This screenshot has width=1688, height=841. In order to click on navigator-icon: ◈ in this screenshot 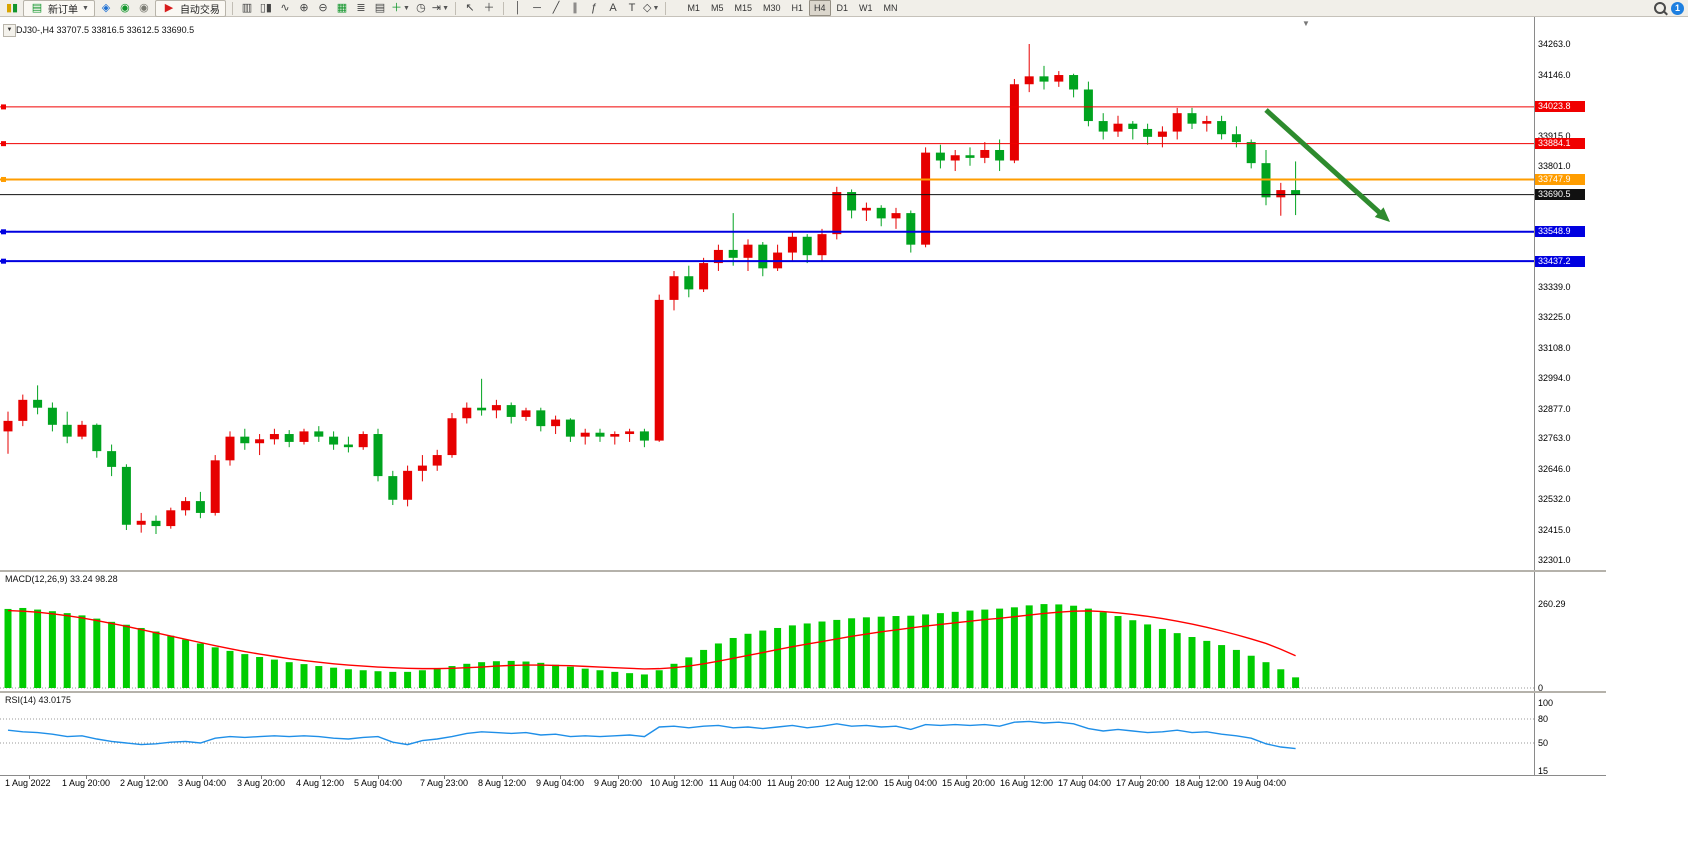, I will do `click(106, 7)`.